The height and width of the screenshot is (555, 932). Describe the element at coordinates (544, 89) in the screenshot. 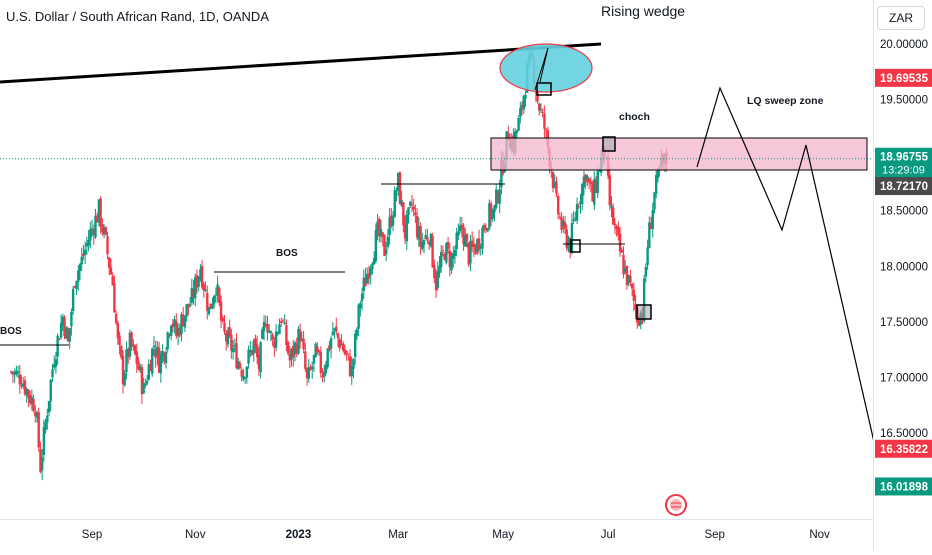

I see `marker-box-top` at that location.